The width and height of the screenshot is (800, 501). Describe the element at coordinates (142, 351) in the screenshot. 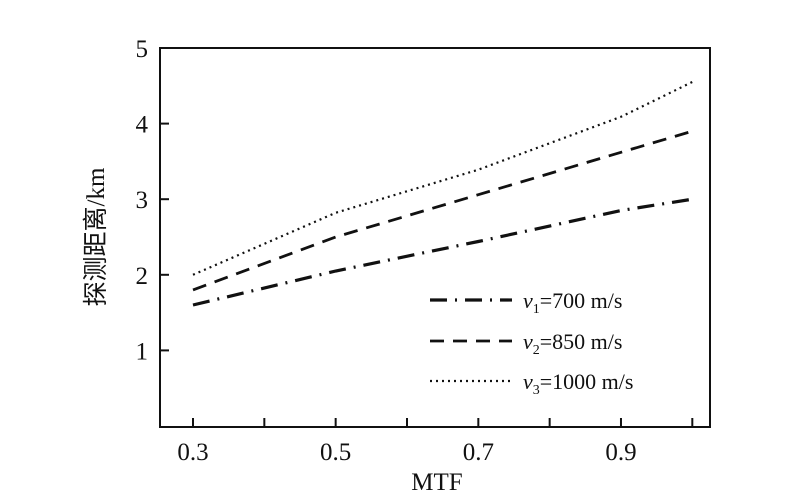

I see `y-tick-label: 1` at that location.